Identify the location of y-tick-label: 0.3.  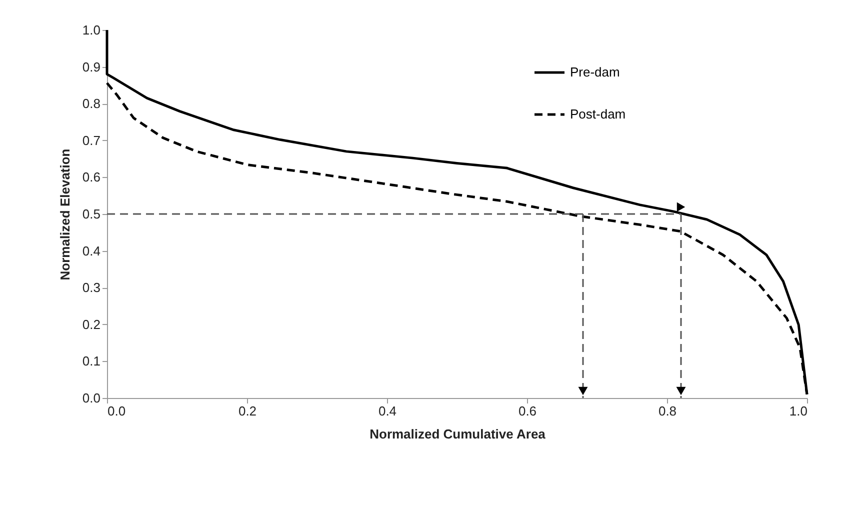
(91, 288).